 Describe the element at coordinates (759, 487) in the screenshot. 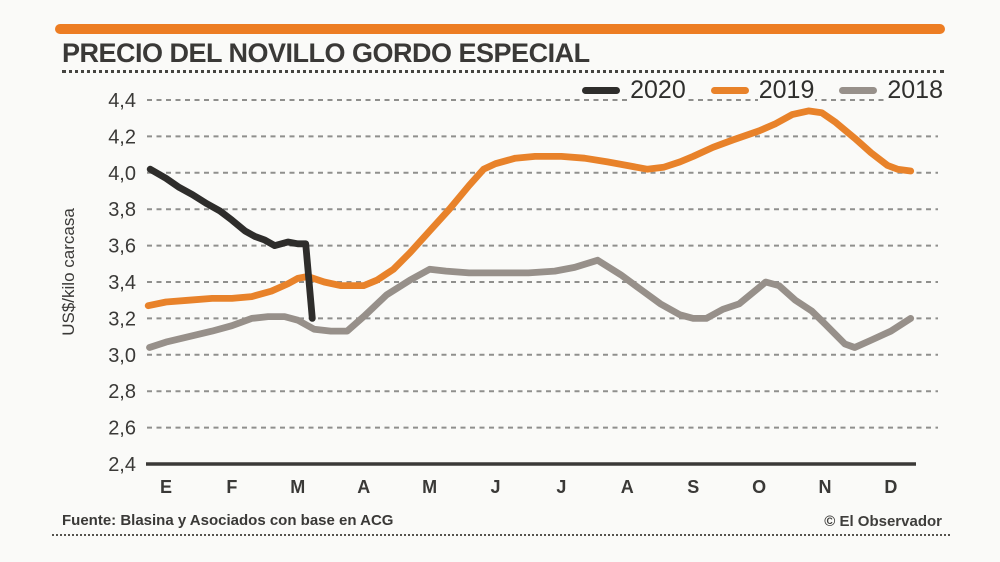

I see `x-tick-label-month: O` at that location.